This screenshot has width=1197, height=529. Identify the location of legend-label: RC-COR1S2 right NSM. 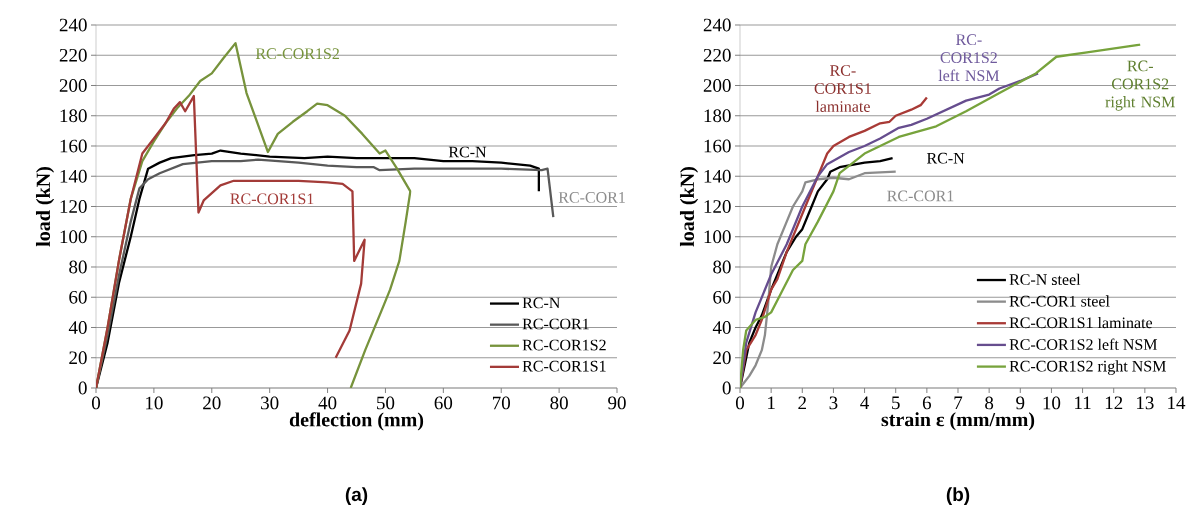
(1087, 367).